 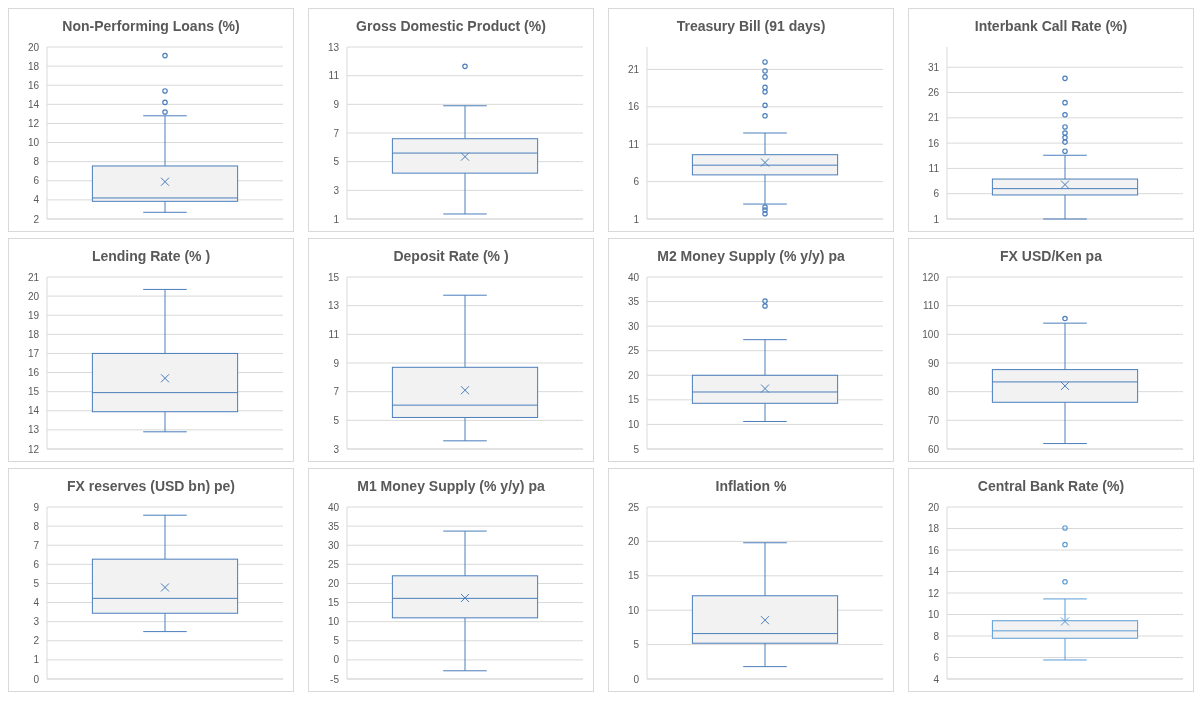 What do you see at coordinates (333, 507) in the screenshot?
I see `y-tick-label: 40` at bounding box center [333, 507].